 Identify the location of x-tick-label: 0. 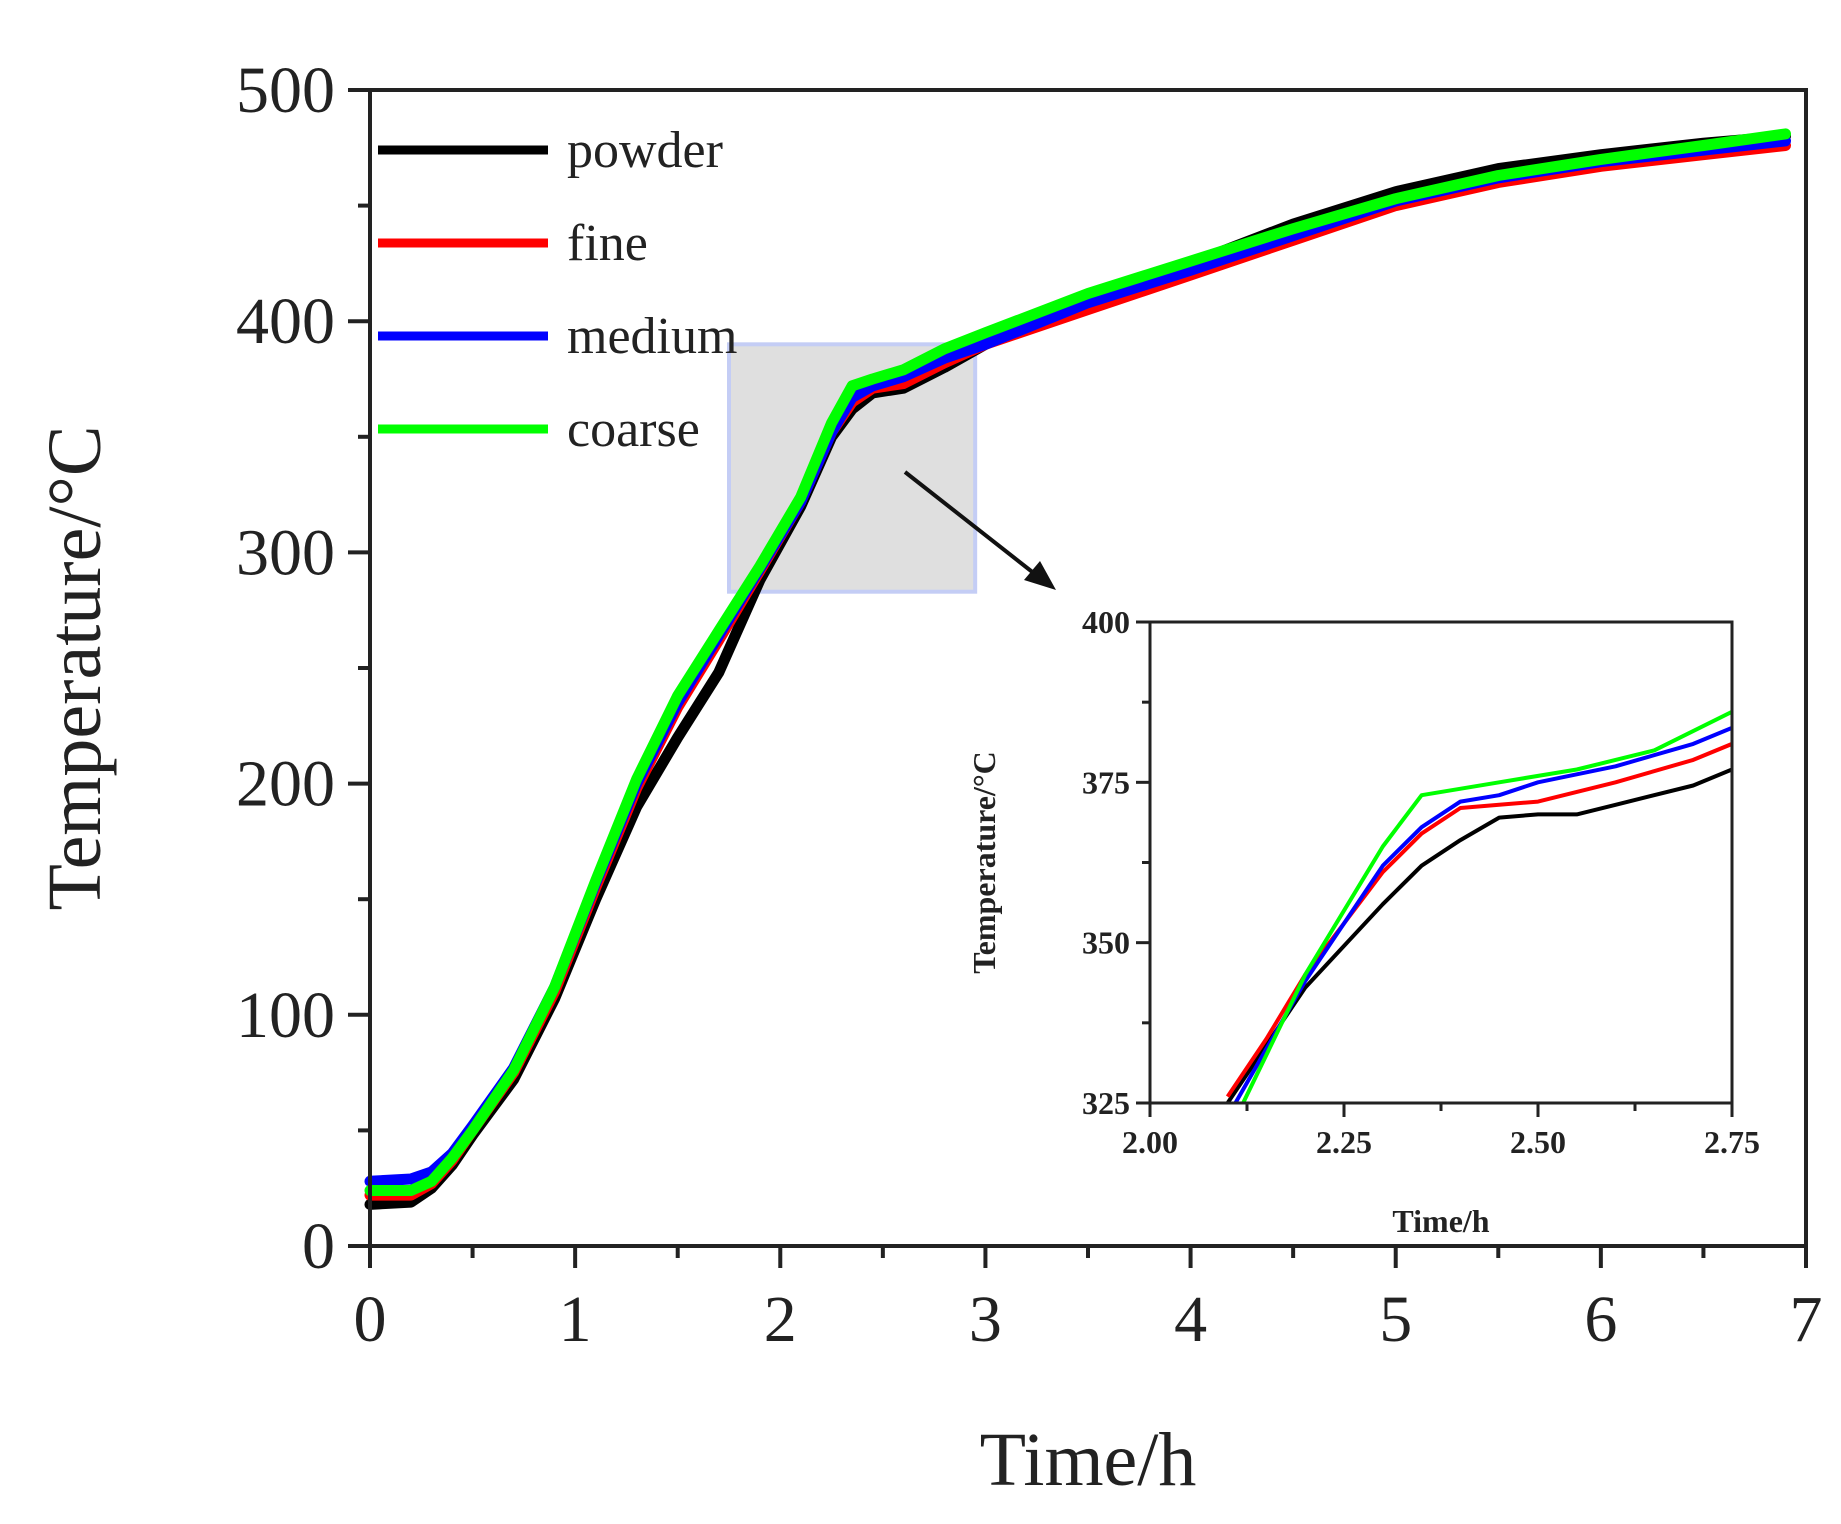
(370, 1319).